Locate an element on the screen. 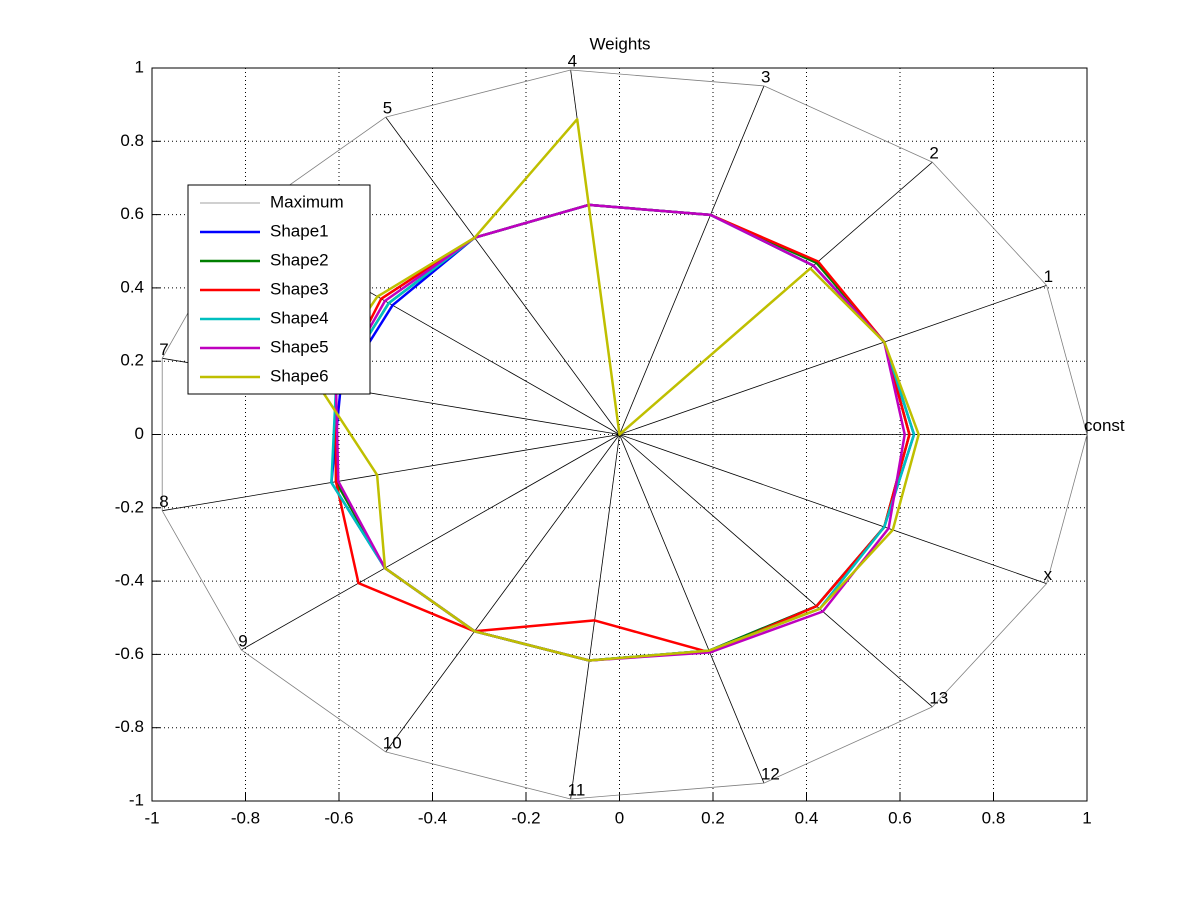 This screenshot has height=901, width=1201. legend-label: Shape3 is located at coordinates (299, 288).